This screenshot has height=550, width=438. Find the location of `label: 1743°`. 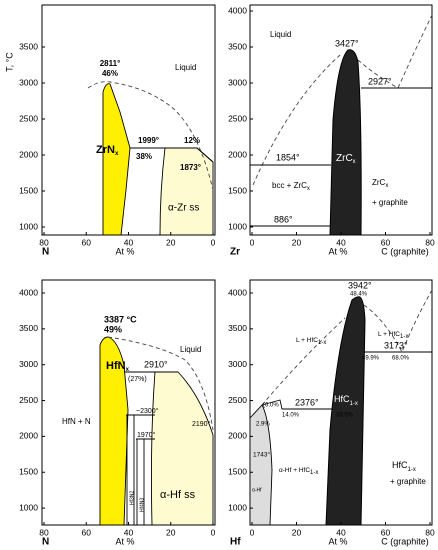

label: 1743° is located at coordinates (261, 455).